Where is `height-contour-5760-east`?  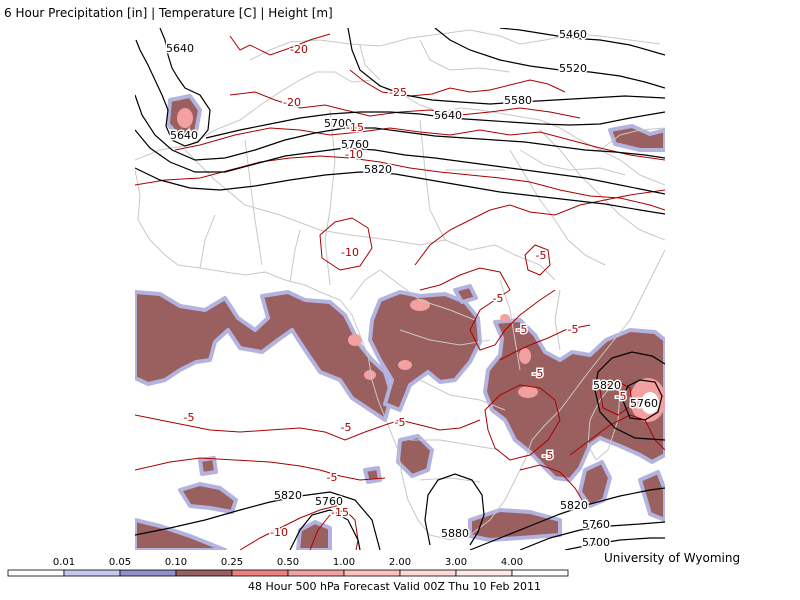
height-contour-5760-east is located at coordinates (642, 400).